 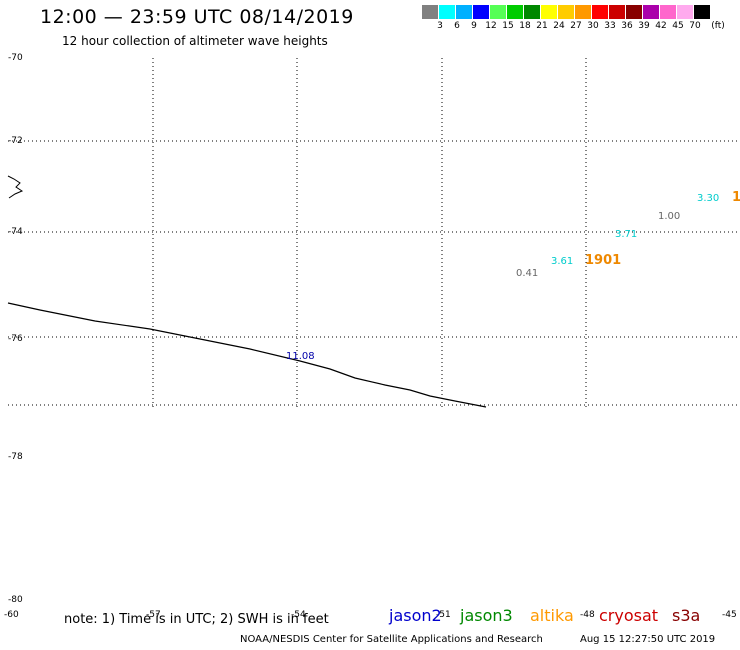 What do you see at coordinates (562, 261) in the screenshot?
I see `swh-label: 3.61` at bounding box center [562, 261].